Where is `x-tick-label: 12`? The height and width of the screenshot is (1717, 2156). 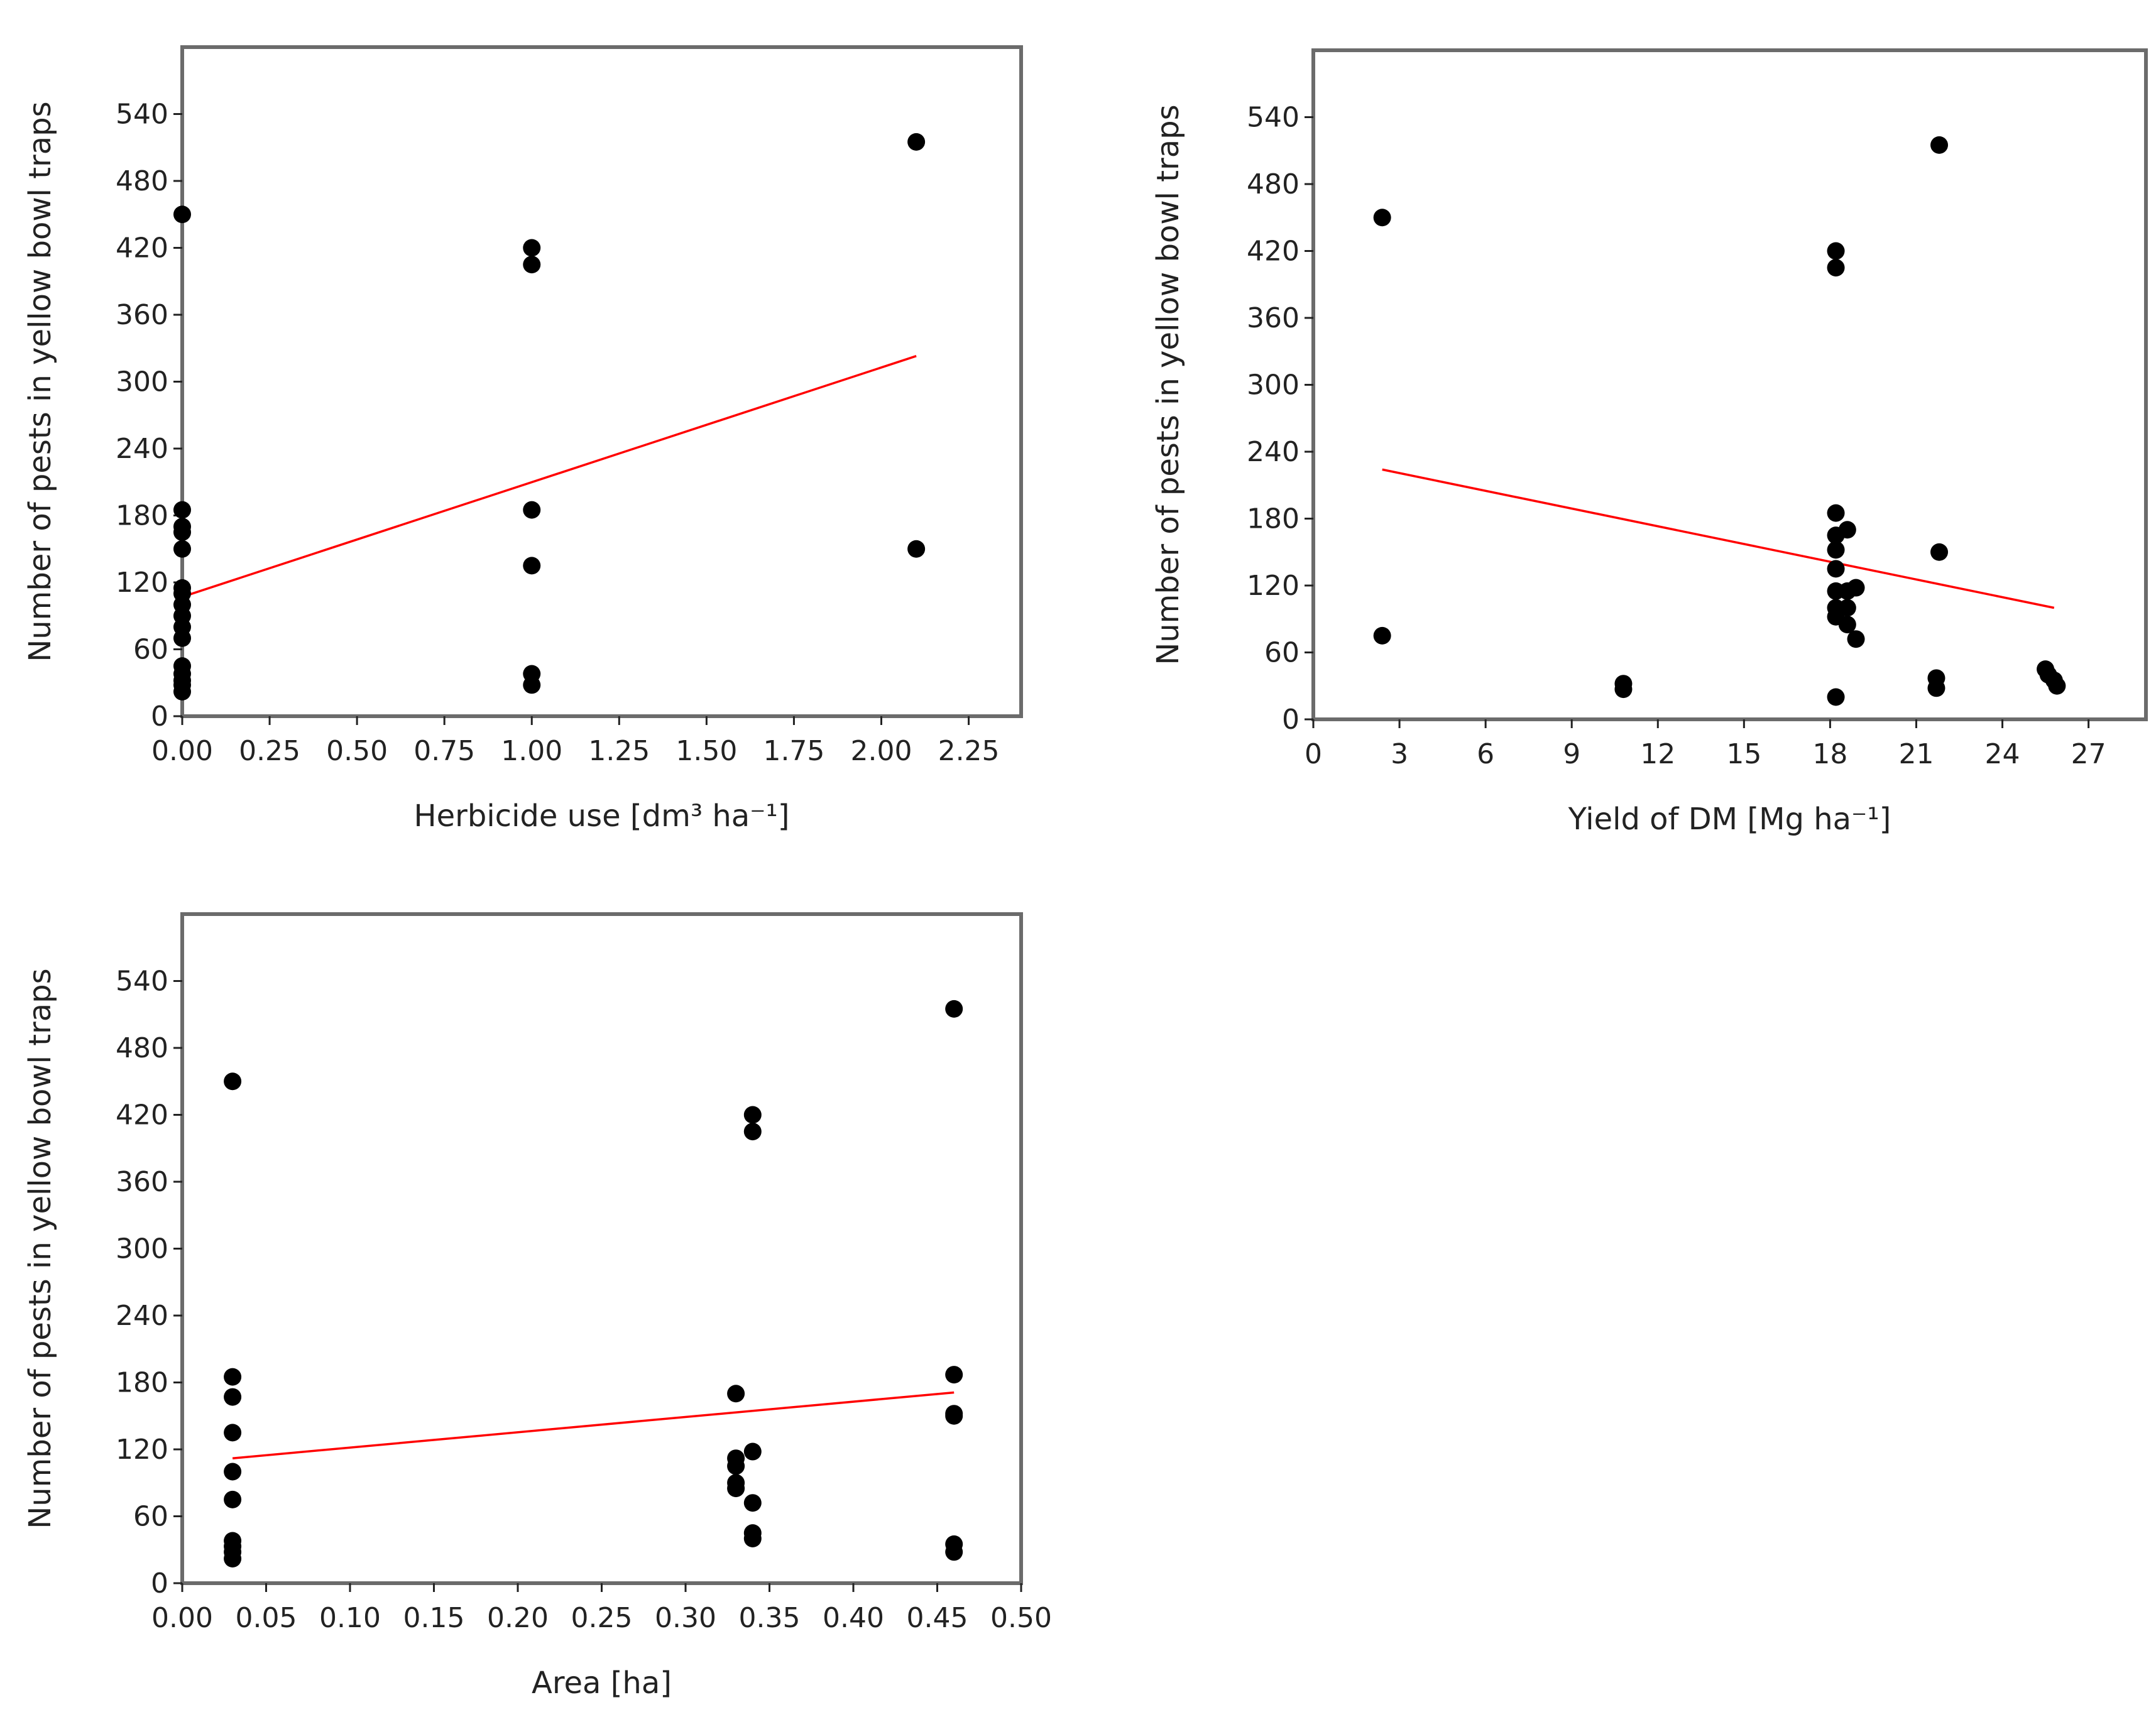
x-tick-label: 12 is located at coordinates (1657, 754).